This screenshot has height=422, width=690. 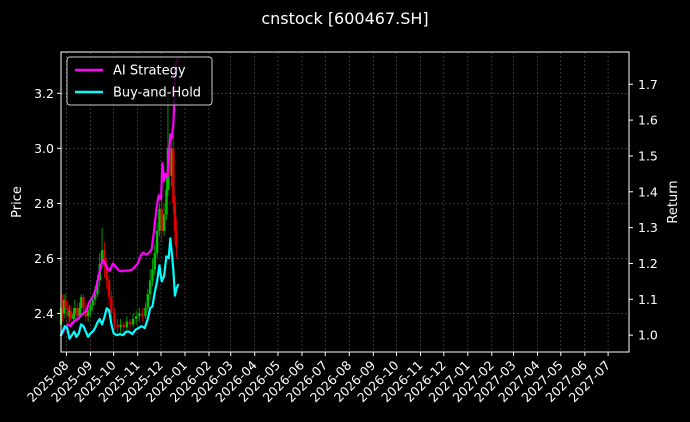 I want to click on y-axis-left: 2.4 2.6 2.8 3.0 3.2, so click(x=47, y=203).